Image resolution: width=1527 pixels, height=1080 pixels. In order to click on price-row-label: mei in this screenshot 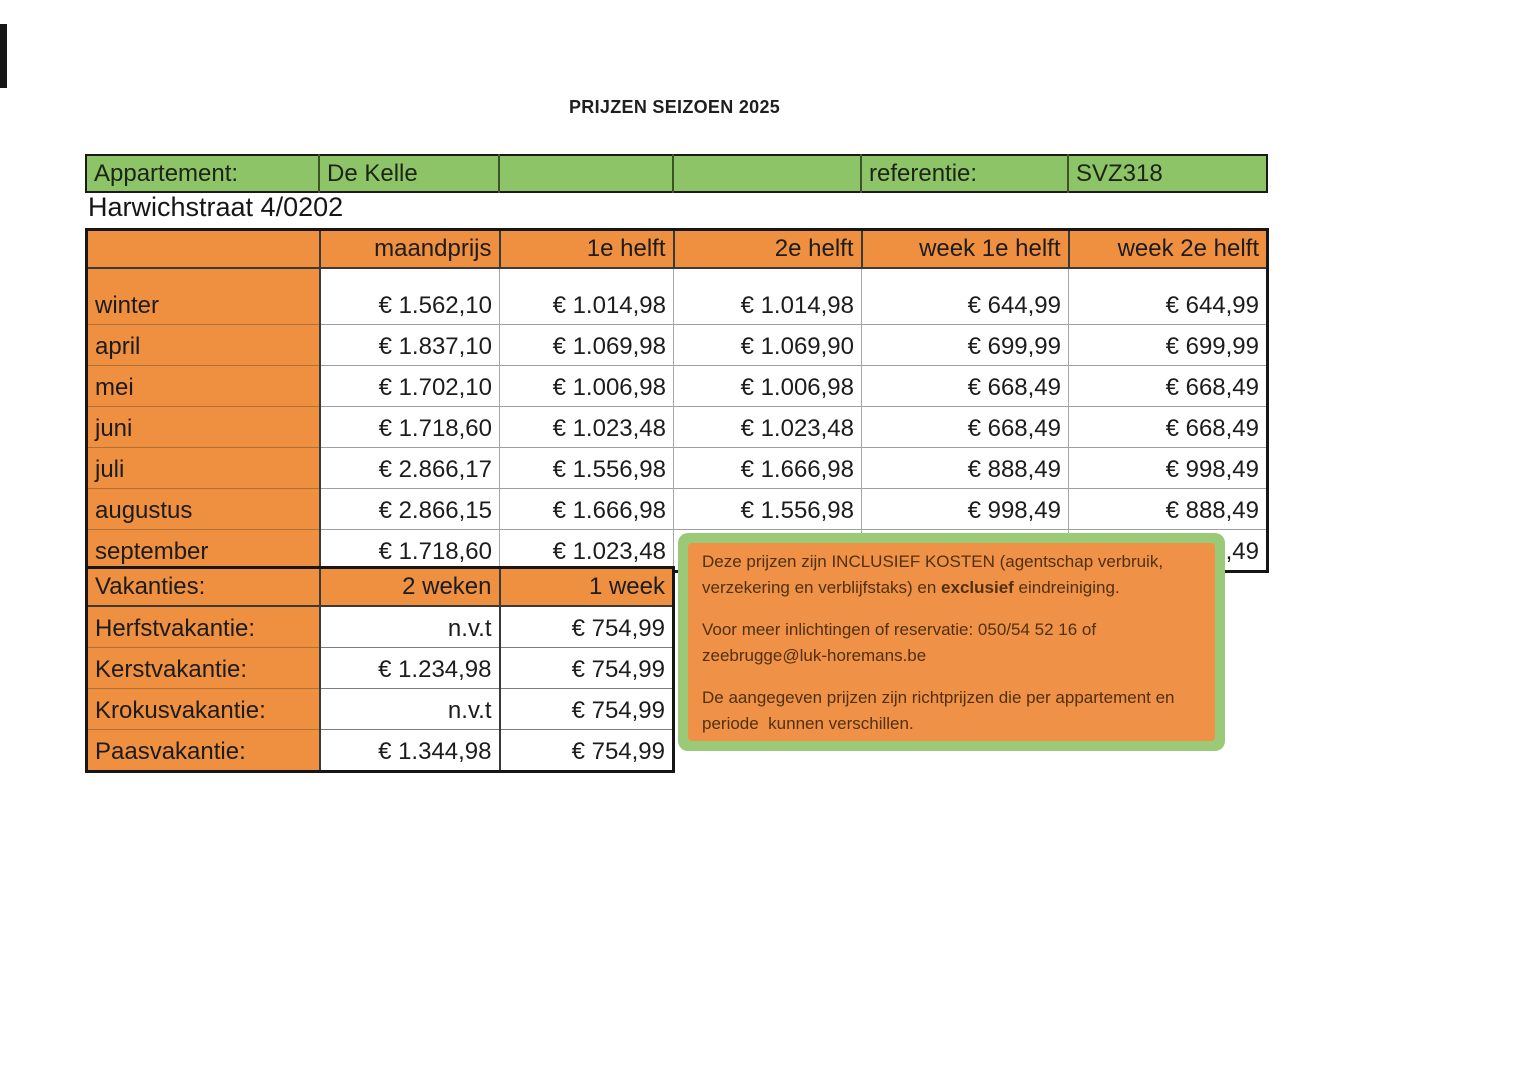, I will do `click(203, 386)`.